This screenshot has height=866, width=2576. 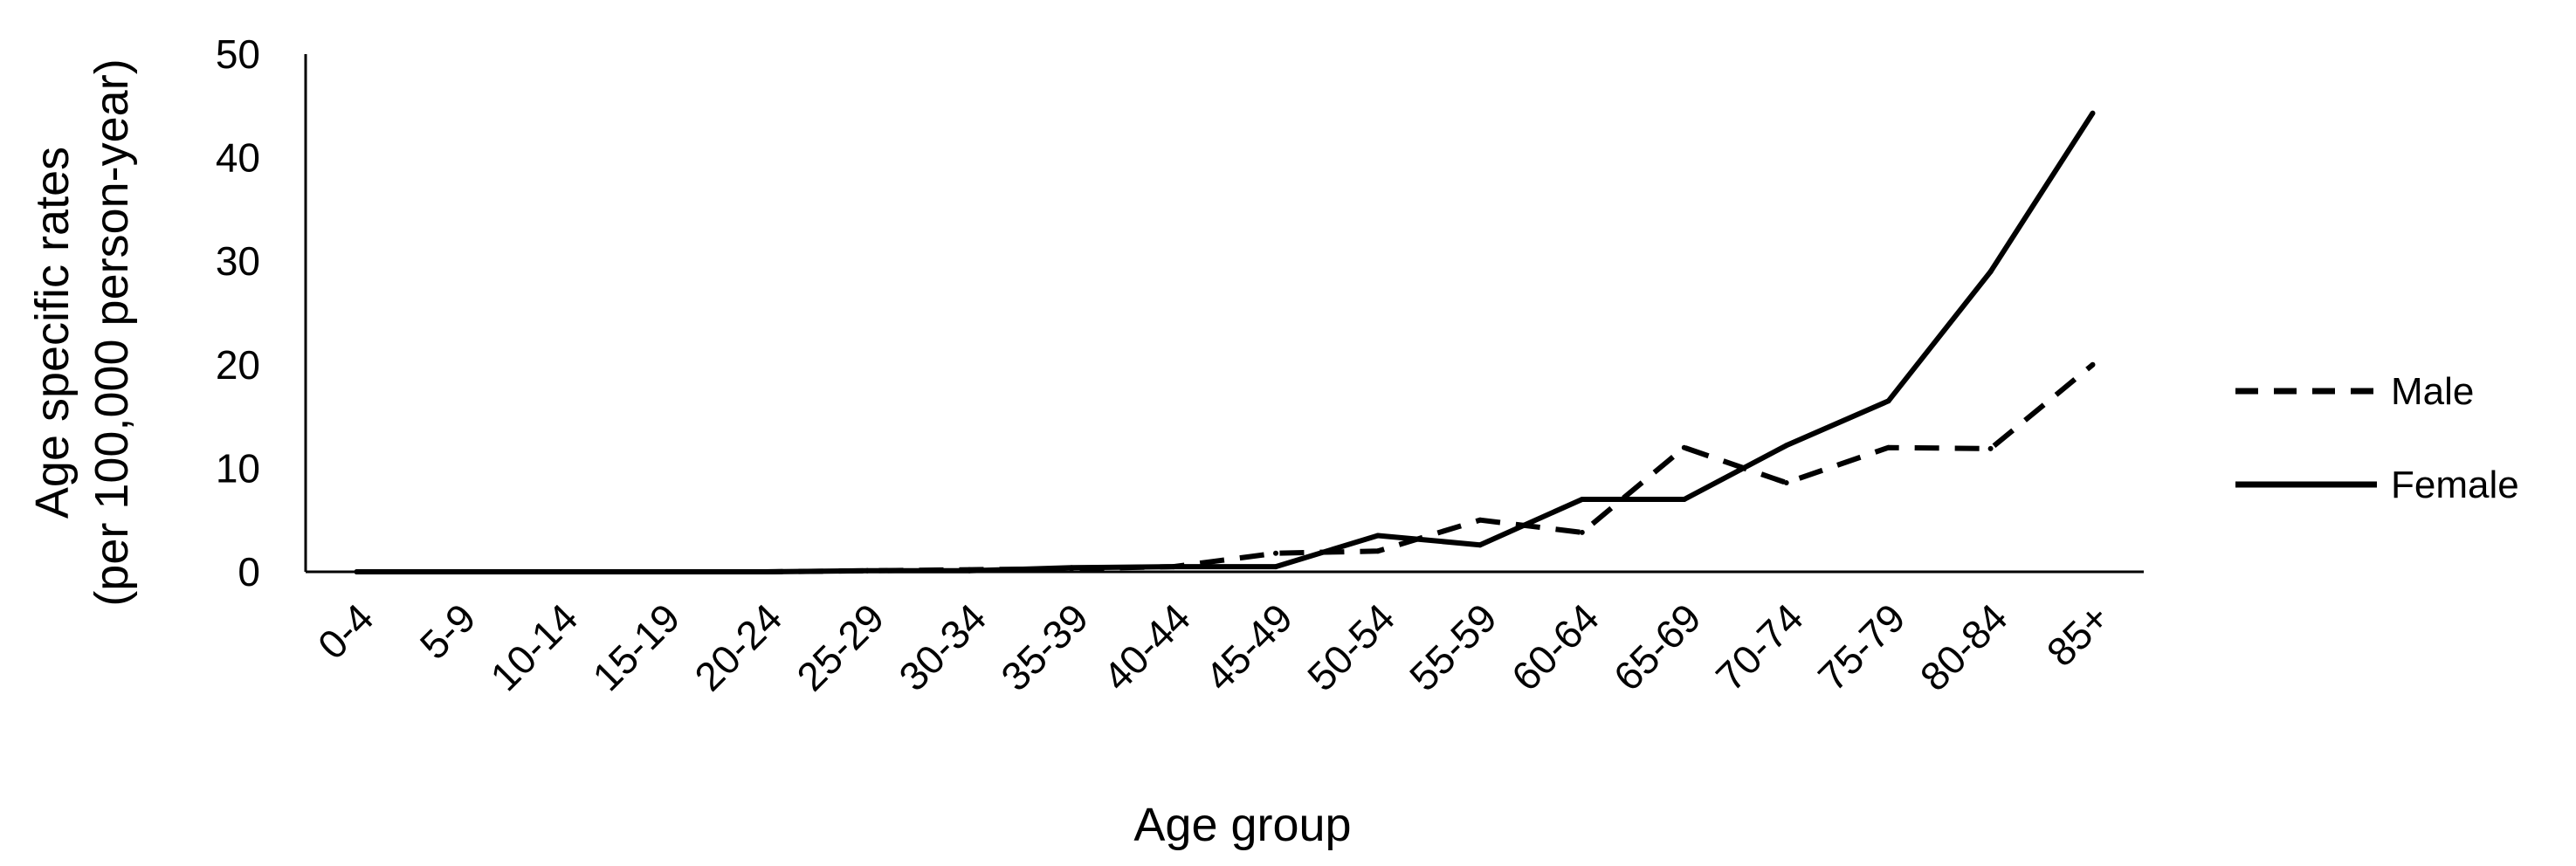 What do you see at coordinates (238, 468) in the screenshot?
I see `y-tick-label: 10` at bounding box center [238, 468].